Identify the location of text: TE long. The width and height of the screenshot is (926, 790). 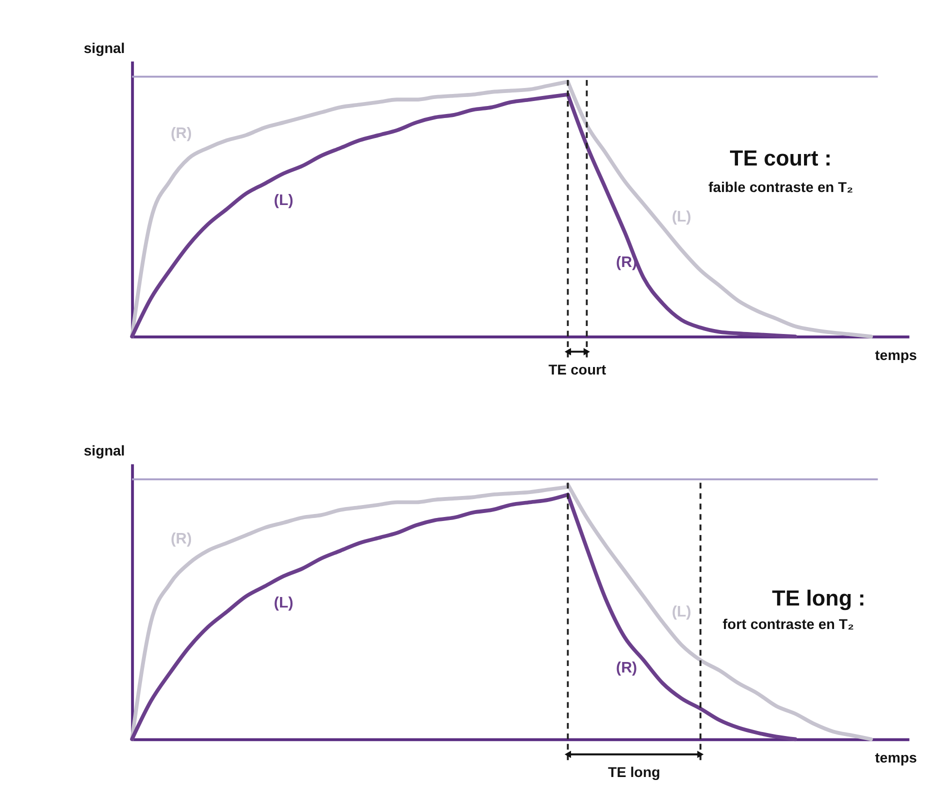
(634, 773).